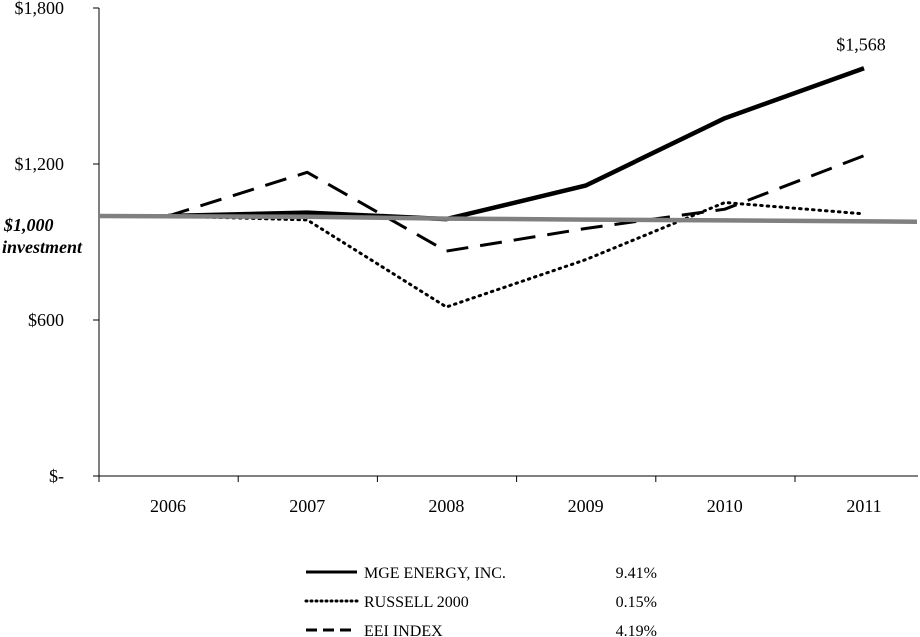  I want to click on series-line-eei-index, so click(516, 203).